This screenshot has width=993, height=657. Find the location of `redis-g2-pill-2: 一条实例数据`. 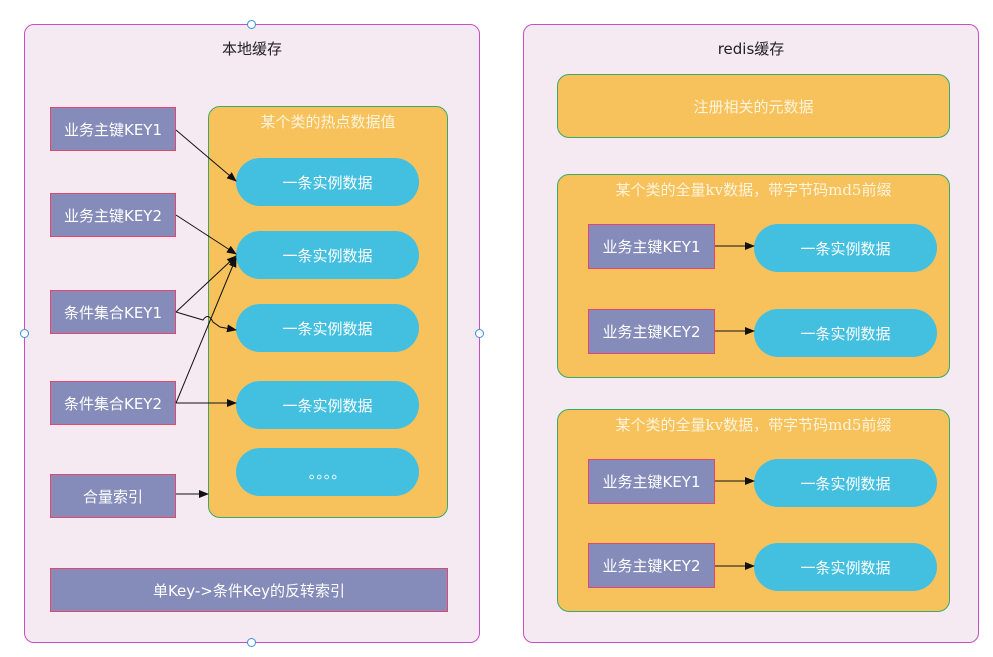

redis-g2-pill-2: 一条实例数据 is located at coordinates (845, 567).